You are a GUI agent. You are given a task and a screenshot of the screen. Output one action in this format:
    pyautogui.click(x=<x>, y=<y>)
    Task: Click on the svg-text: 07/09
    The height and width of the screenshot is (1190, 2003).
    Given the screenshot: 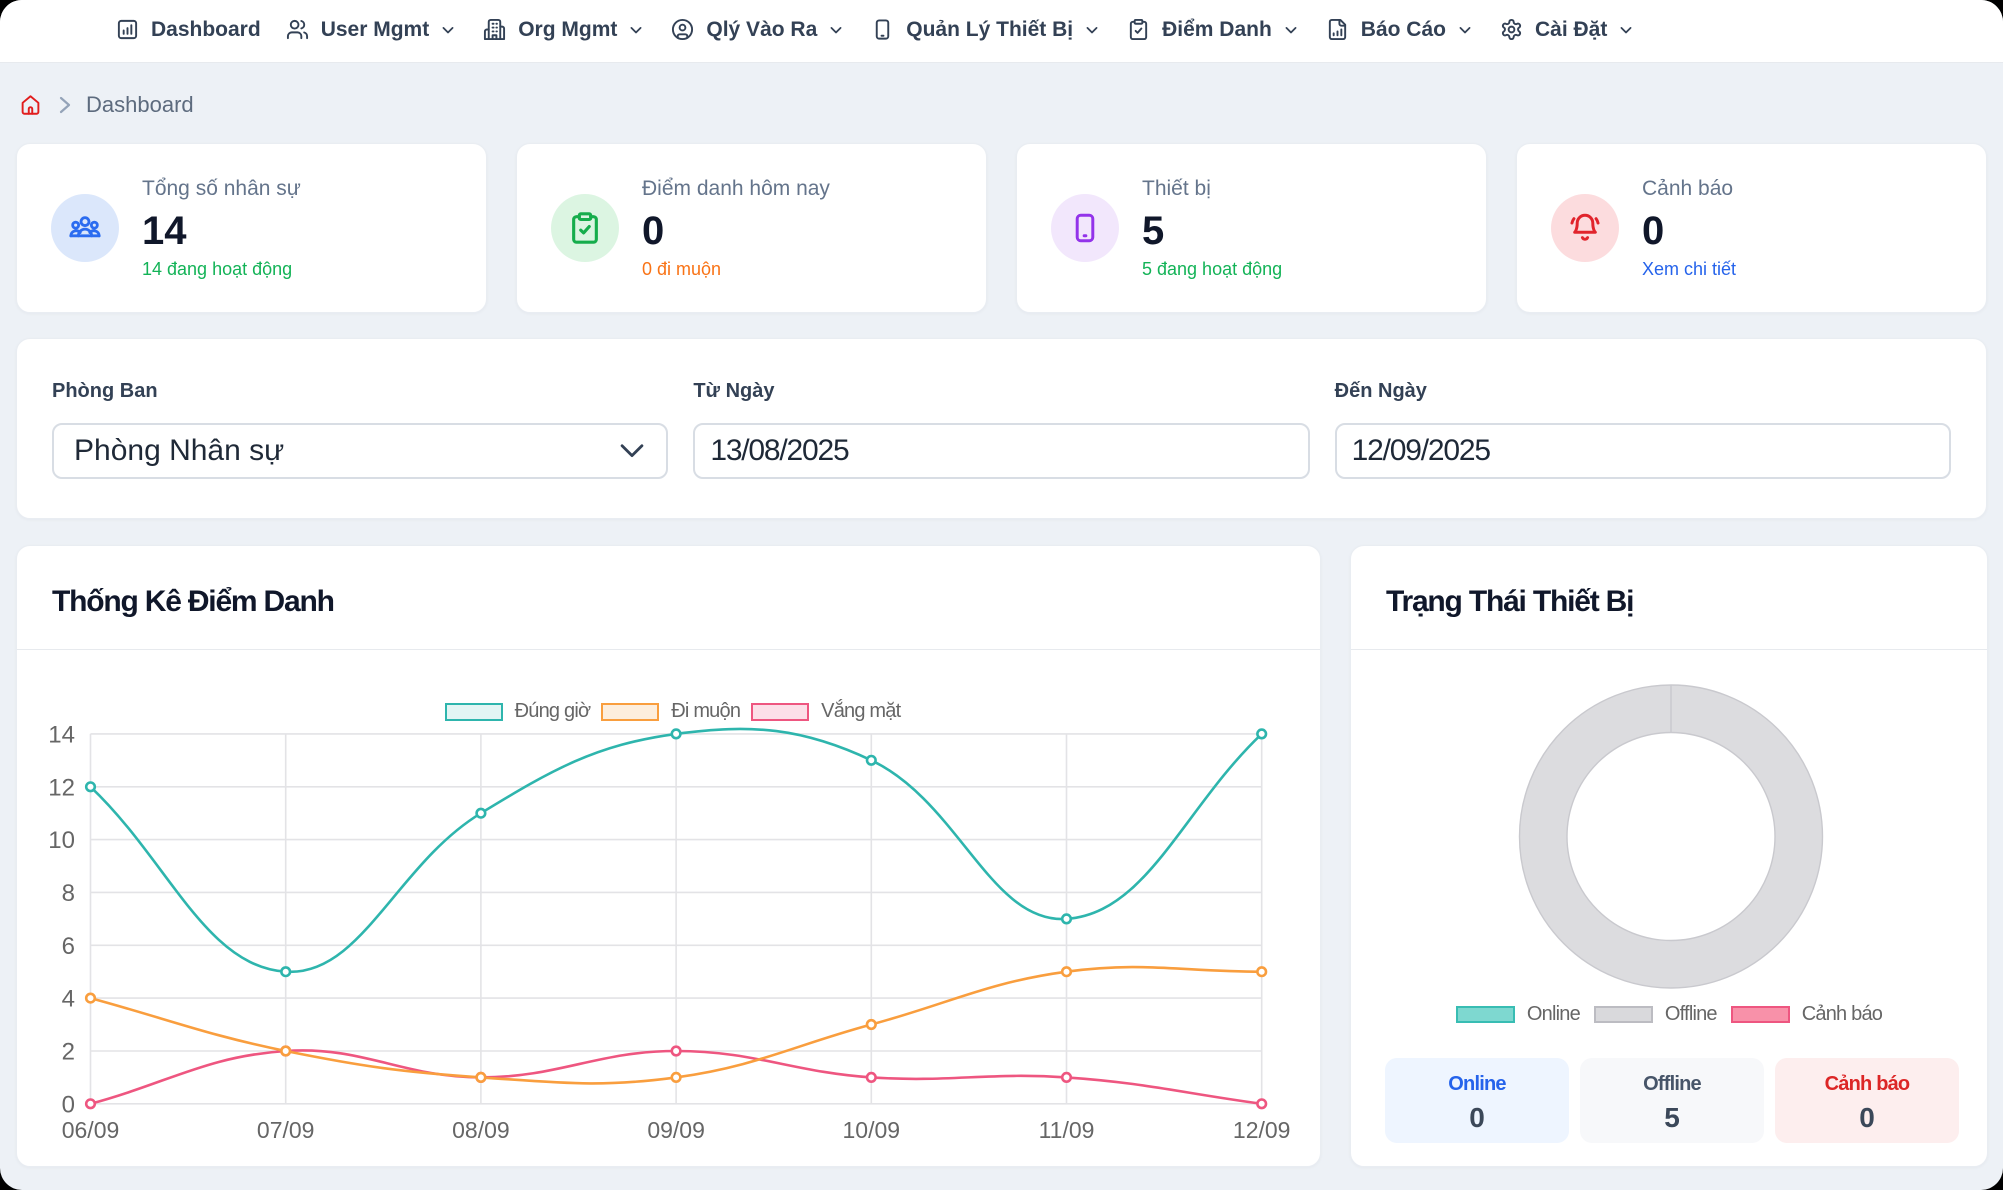 What is the action you would take?
    pyautogui.click(x=286, y=1130)
    